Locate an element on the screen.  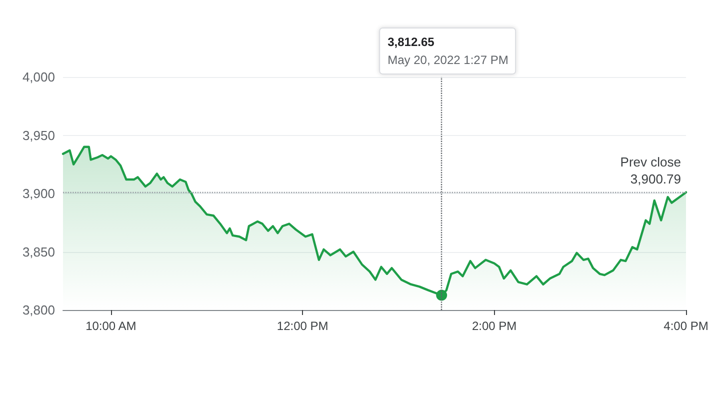
y-tick-label: 3,850 is located at coordinates (38, 252).